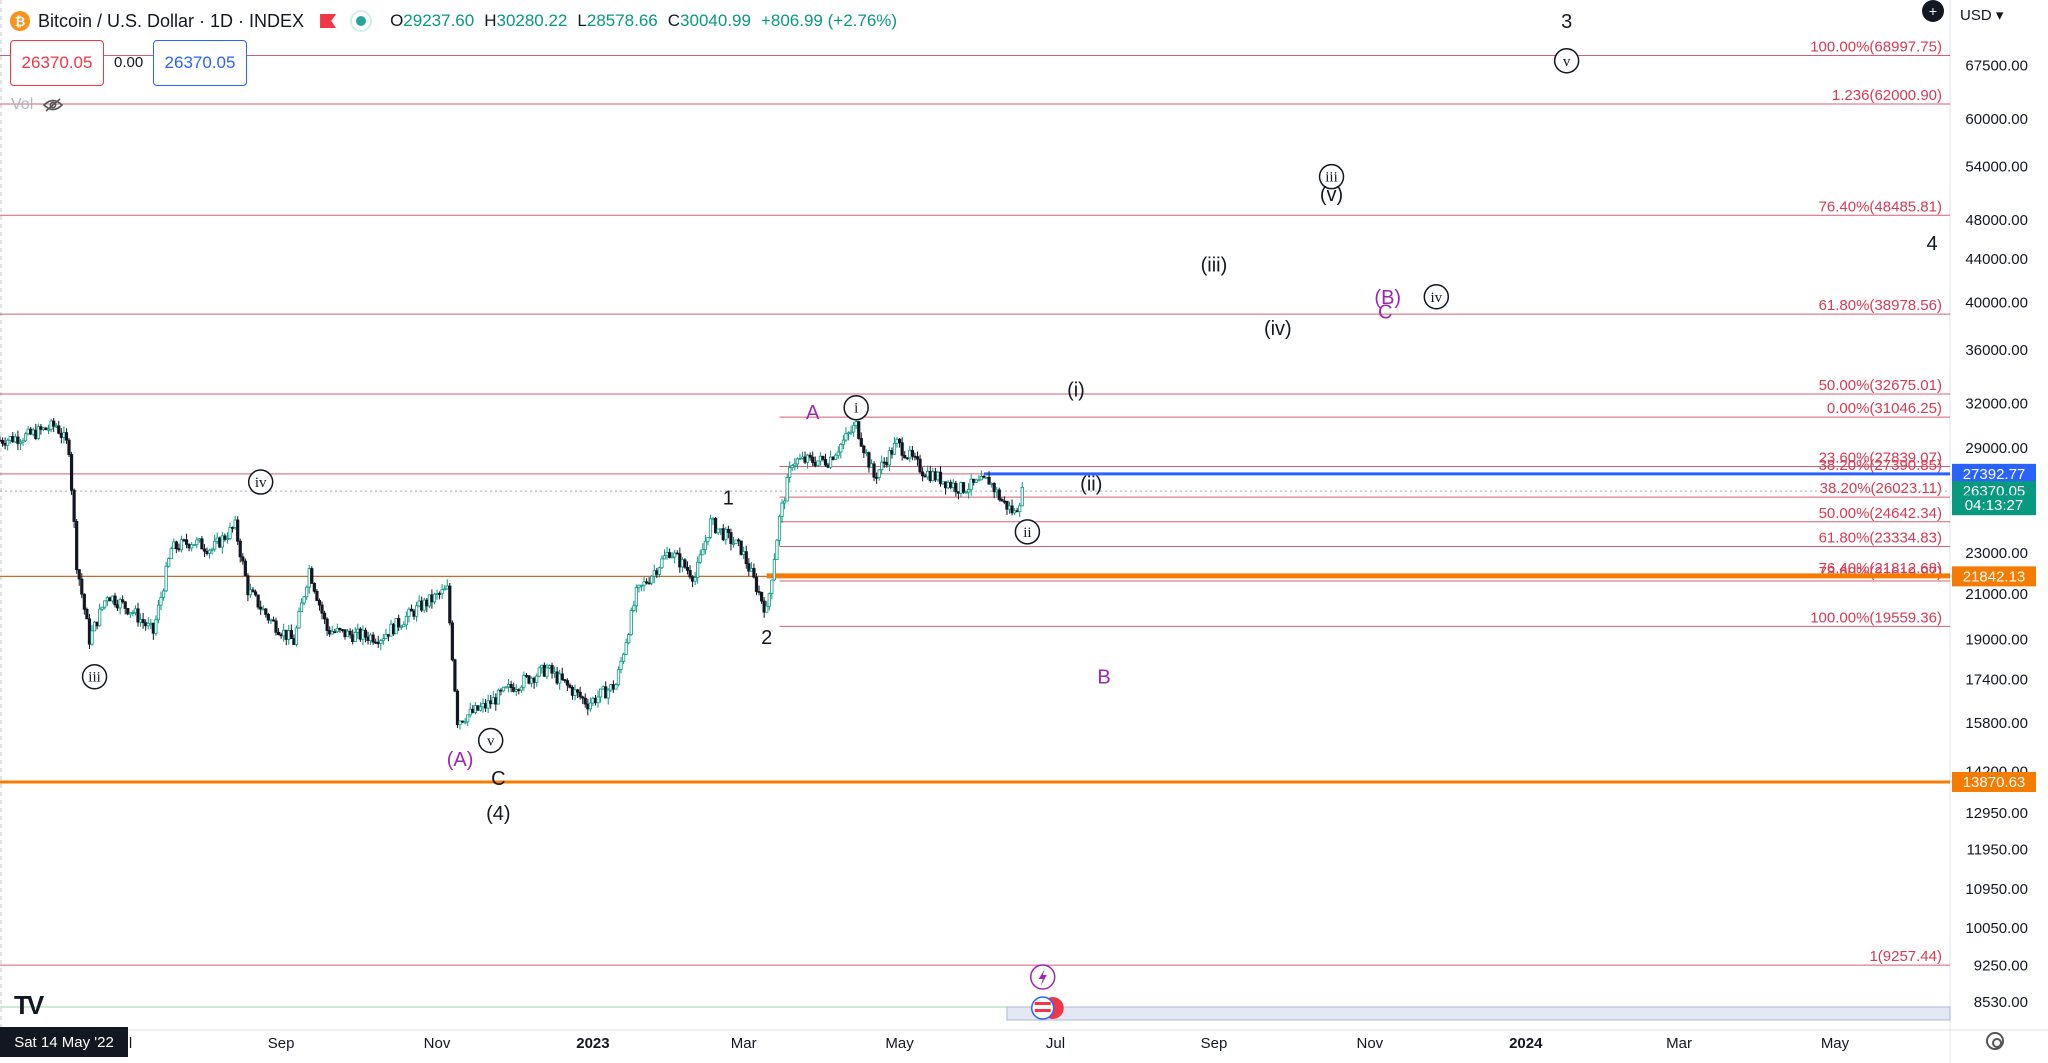 This screenshot has width=2048, height=1063. Describe the element at coordinates (1566, 22) in the screenshot. I see `wave-label: 3` at that location.